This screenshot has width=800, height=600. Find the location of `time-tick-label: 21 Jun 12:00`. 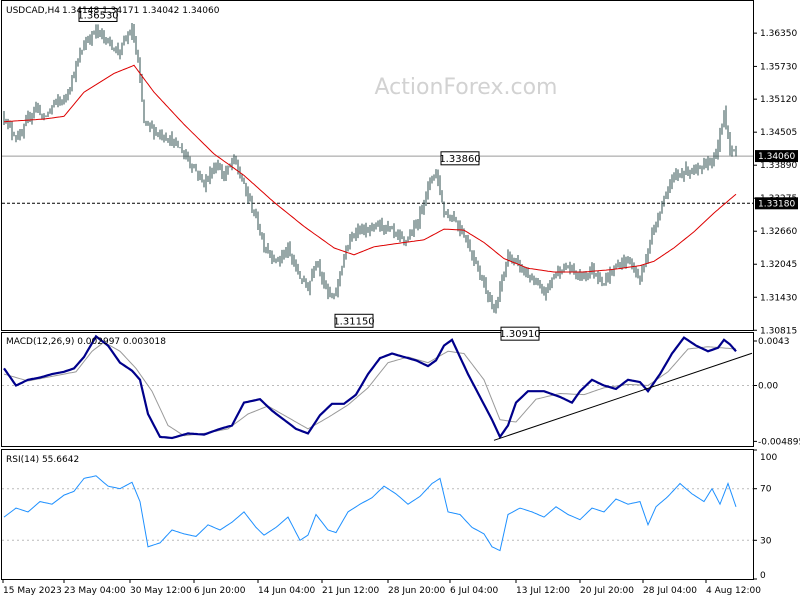

time-tick-label: 21 Jun 12:00 is located at coordinates (350, 591).